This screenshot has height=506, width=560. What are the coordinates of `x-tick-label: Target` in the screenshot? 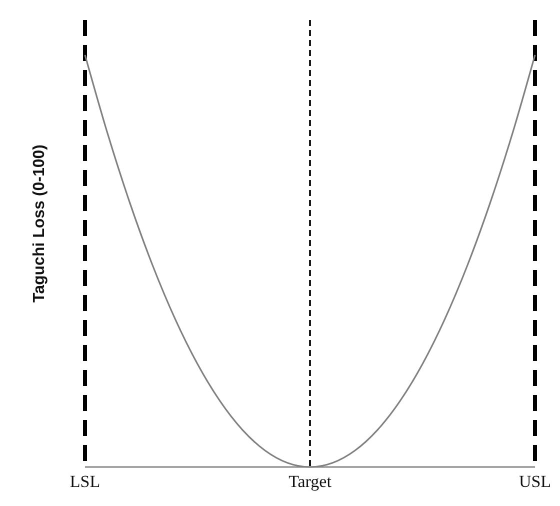 It's located at (310, 482).